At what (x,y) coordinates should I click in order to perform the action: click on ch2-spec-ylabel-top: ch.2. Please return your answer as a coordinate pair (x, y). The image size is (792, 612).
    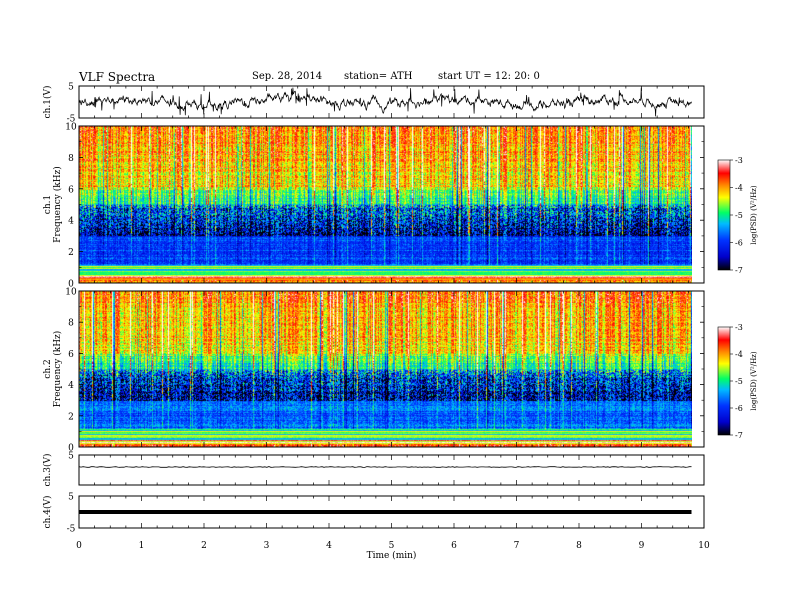
    Looking at the image, I should click on (48, 368).